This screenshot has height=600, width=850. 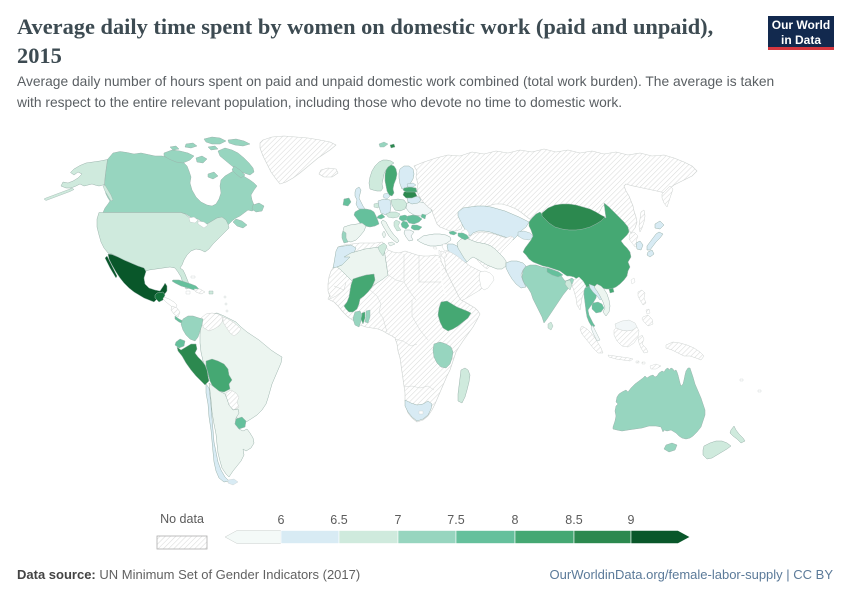 What do you see at coordinates (455, 520) in the screenshot?
I see `svg-text: 7.5` at bounding box center [455, 520].